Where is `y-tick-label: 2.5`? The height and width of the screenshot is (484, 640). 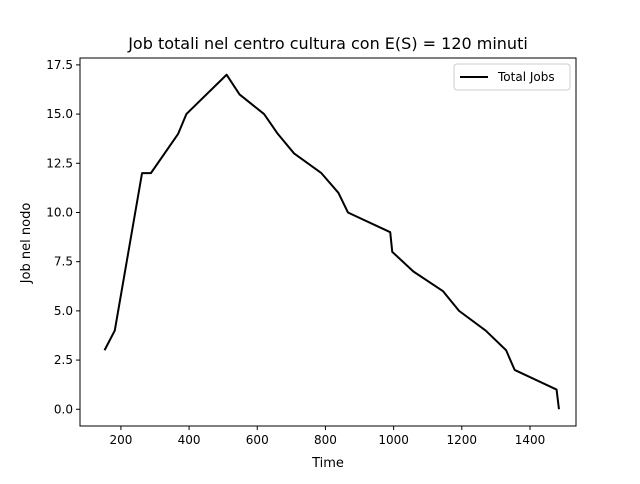 y-tick-label: 2.5 is located at coordinates (63, 360).